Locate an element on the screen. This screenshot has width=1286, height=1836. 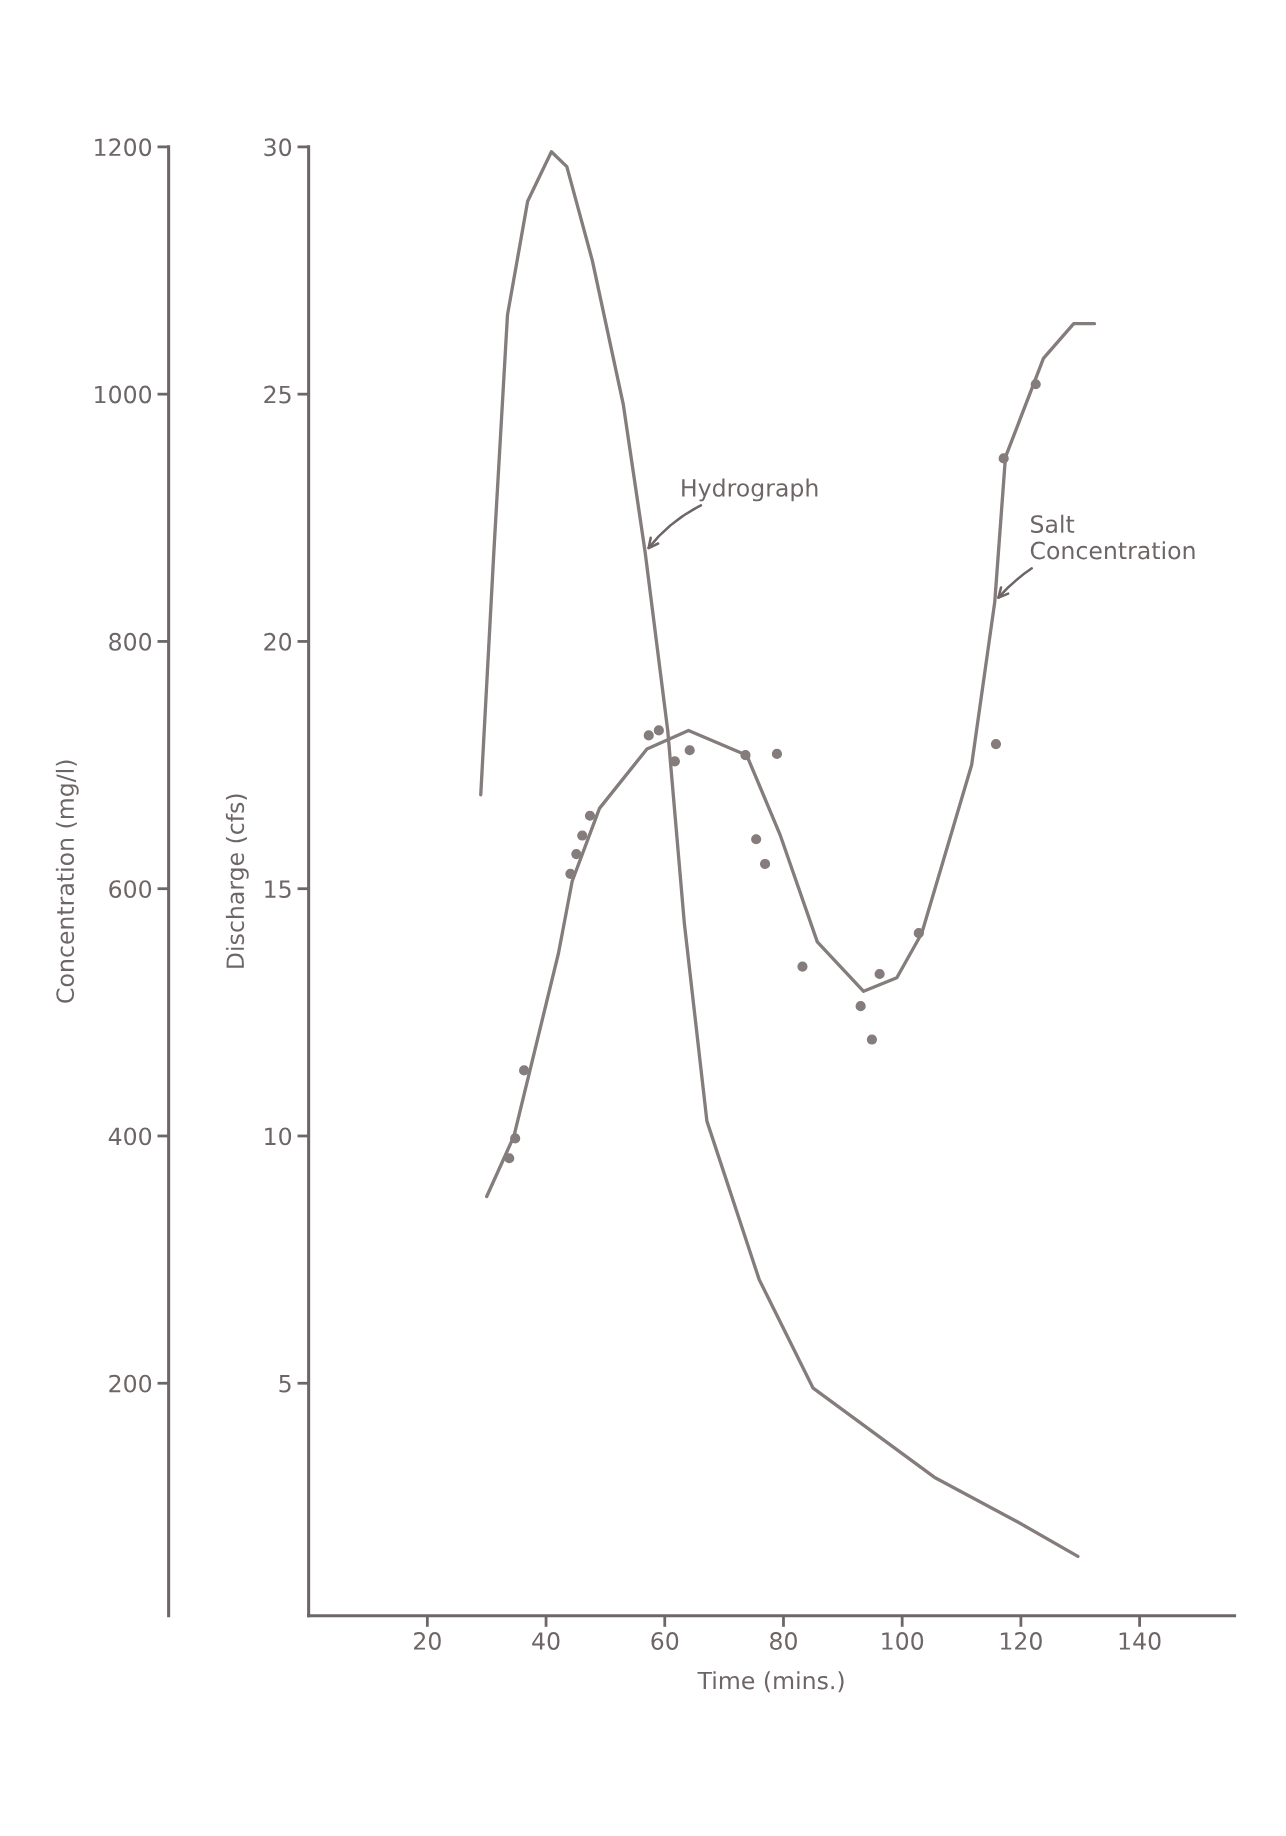
y-tick-label: 400 is located at coordinates (130, 1136).